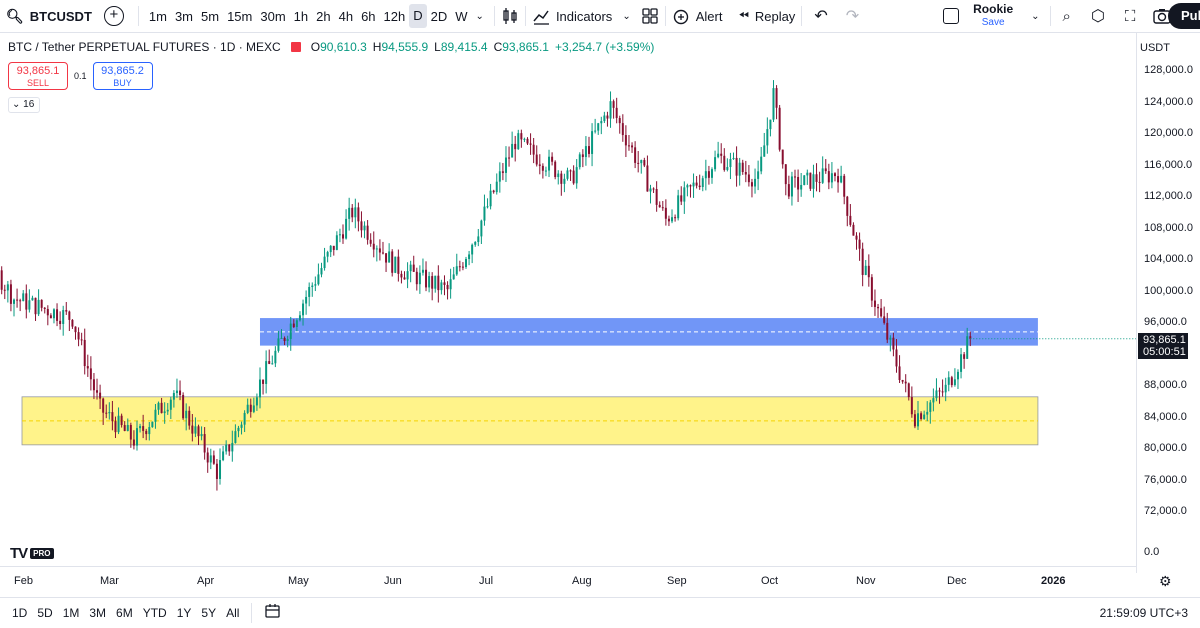  What do you see at coordinates (122, 76) in the screenshot?
I see `buy-button: 93,865.2 BUY` at bounding box center [122, 76].